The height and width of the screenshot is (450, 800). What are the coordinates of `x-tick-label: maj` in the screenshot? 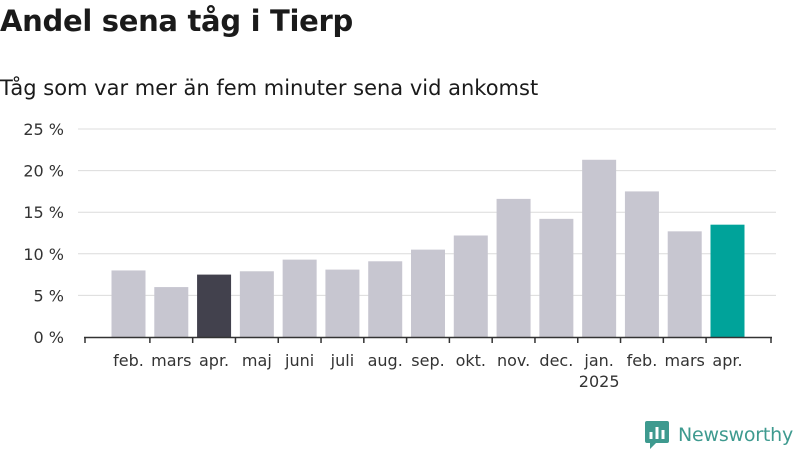 It's located at (257, 360).